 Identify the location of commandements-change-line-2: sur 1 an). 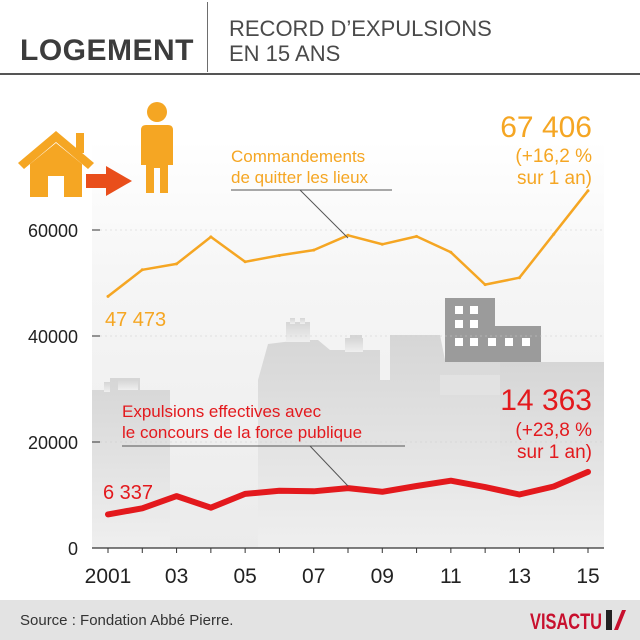
(554, 178).